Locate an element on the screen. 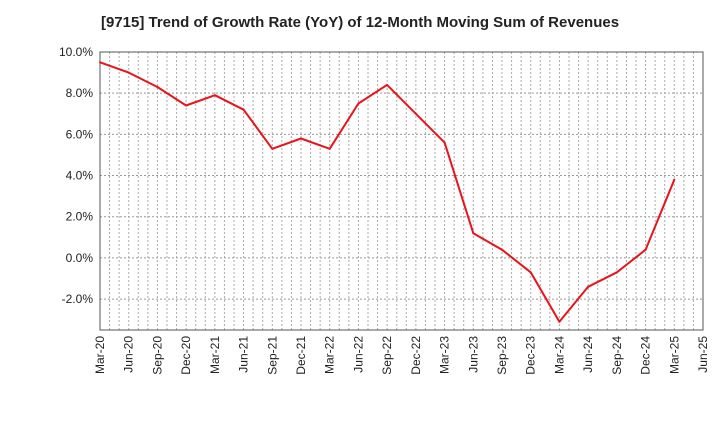 This screenshot has height=440, width=720. x-tick-label: Dec-23 is located at coordinates (531, 355).